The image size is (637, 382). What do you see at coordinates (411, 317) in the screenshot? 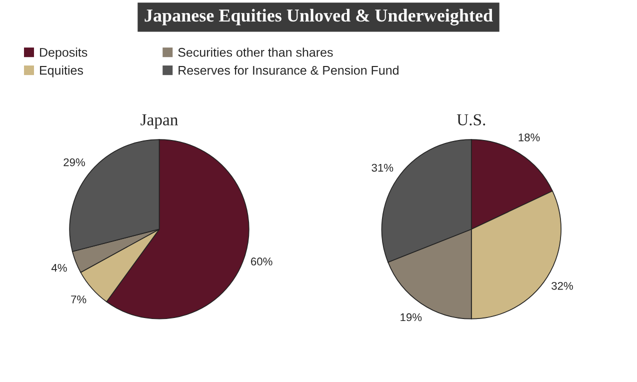
I see `data-label: 19%` at bounding box center [411, 317].